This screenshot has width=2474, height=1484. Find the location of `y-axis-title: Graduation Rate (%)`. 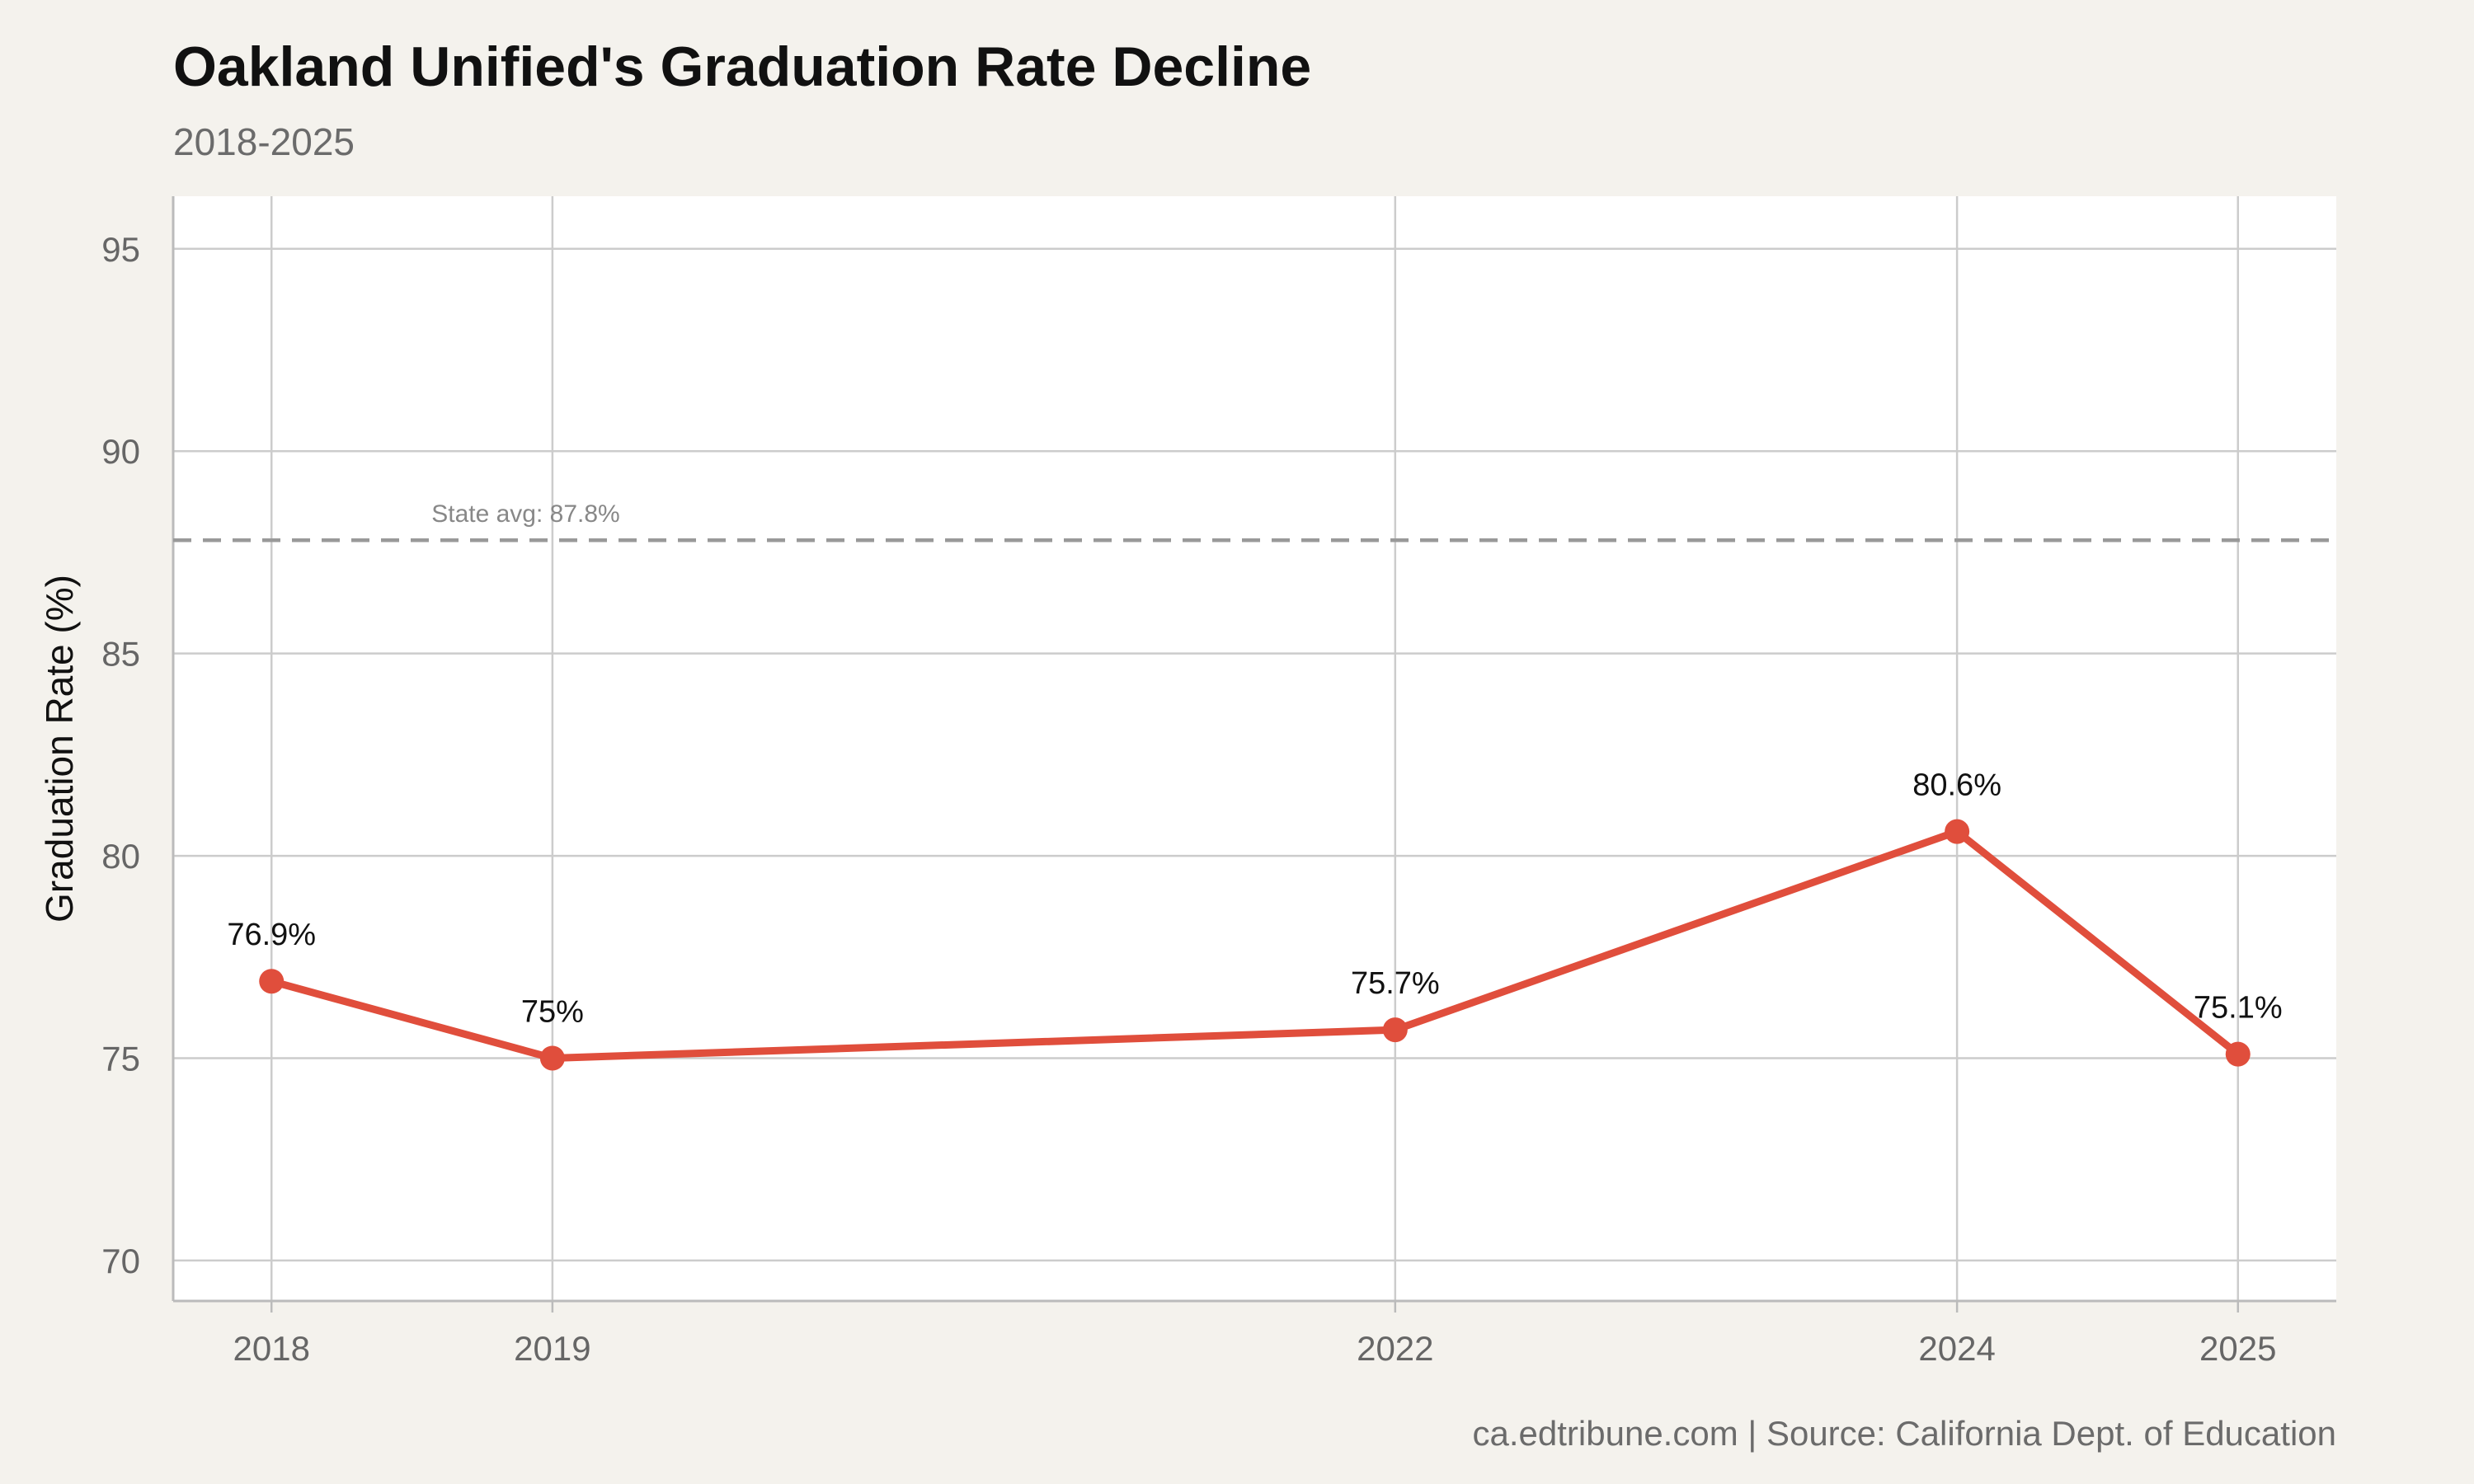

y-axis-title: Graduation Rate (%) is located at coordinates (59, 749).